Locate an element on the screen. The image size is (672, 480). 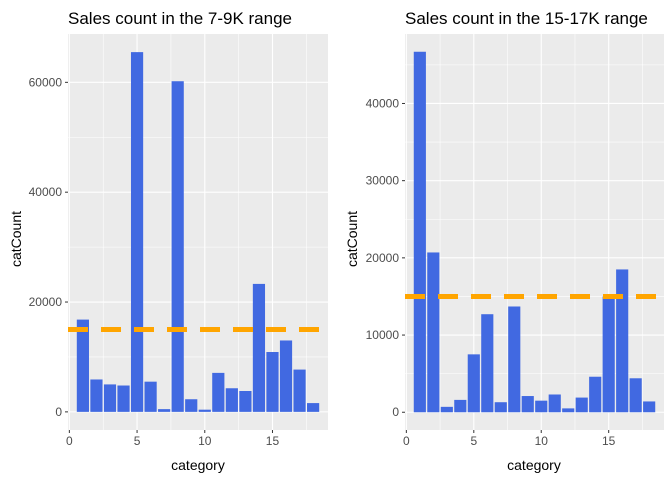
right-x-tick-label: 15 is located at coordinates (609, 441).